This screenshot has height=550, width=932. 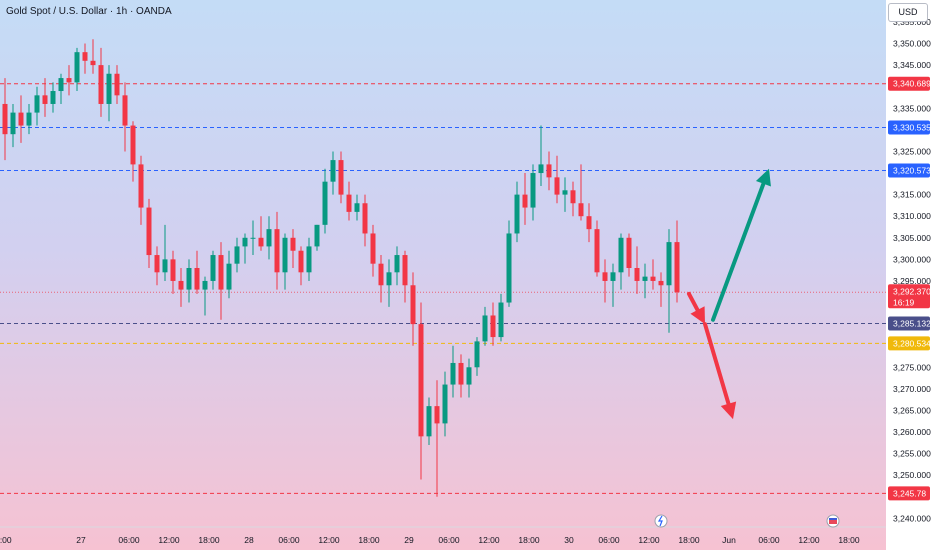 What do you see at coordinates (912, 410) in the screenshot?
I see `y-tick-label: 3,265.000` at bounding box center [912, 410].